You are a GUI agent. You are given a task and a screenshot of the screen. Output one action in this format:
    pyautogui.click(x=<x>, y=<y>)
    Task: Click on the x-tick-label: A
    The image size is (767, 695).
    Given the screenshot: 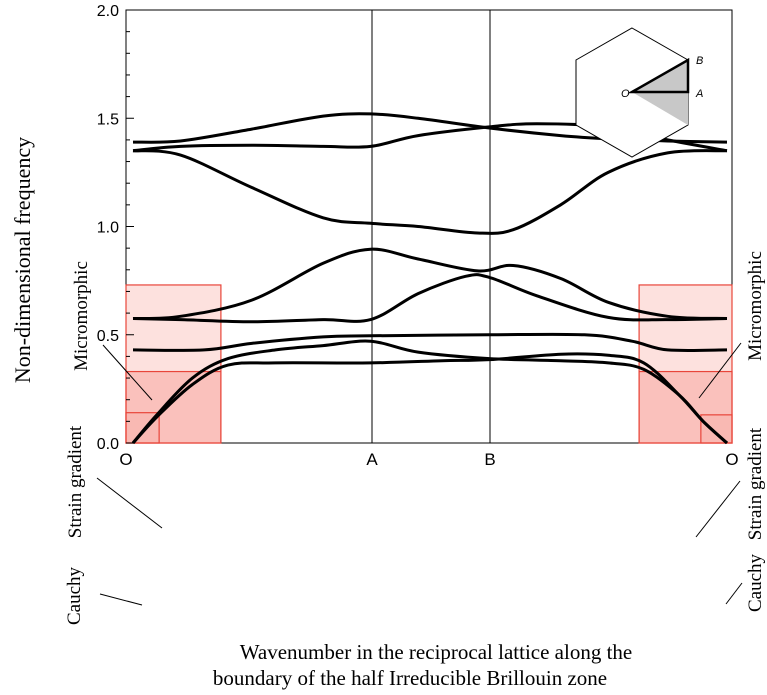 What is the action you would take?
    pyautogui.click(x=372, y=459)
    